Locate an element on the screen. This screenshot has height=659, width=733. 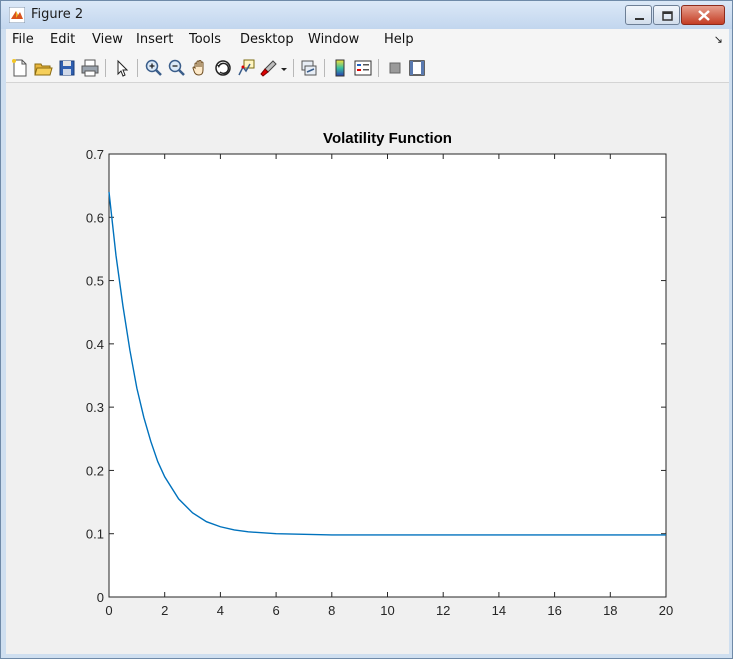
menu-insert: Insert is located at coordinates (155, 39).